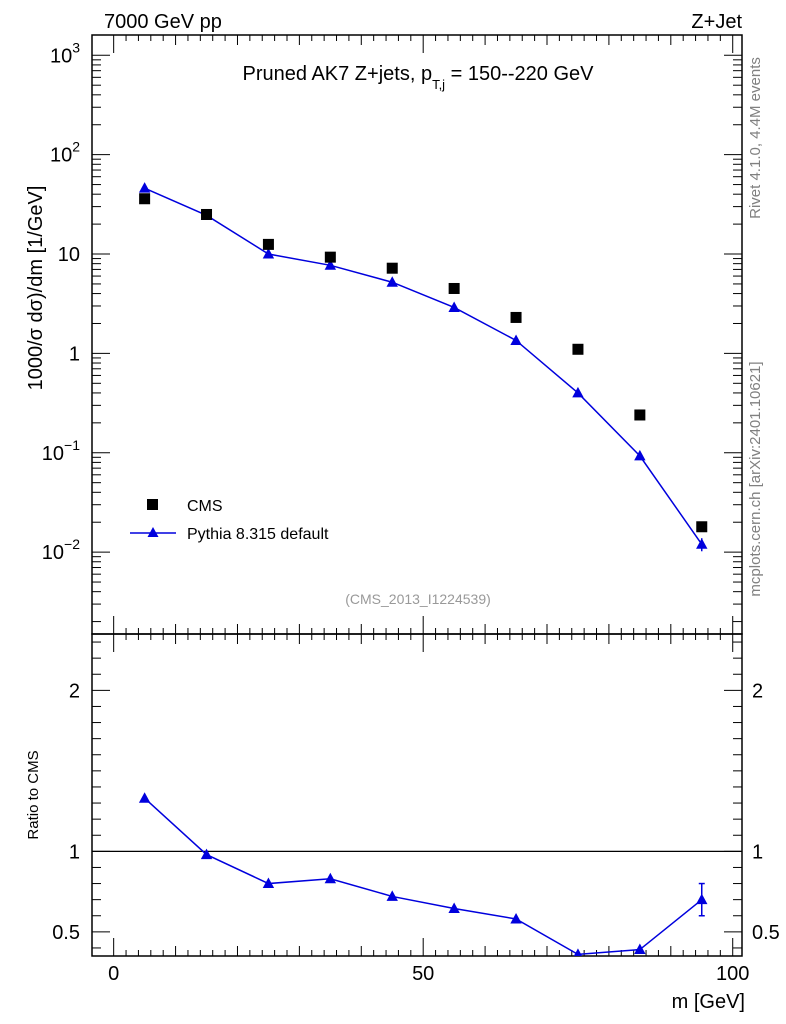  Describe the element at coordinates (438, 84) in the screenshot. I see `title-subscript: T,j` at that location.